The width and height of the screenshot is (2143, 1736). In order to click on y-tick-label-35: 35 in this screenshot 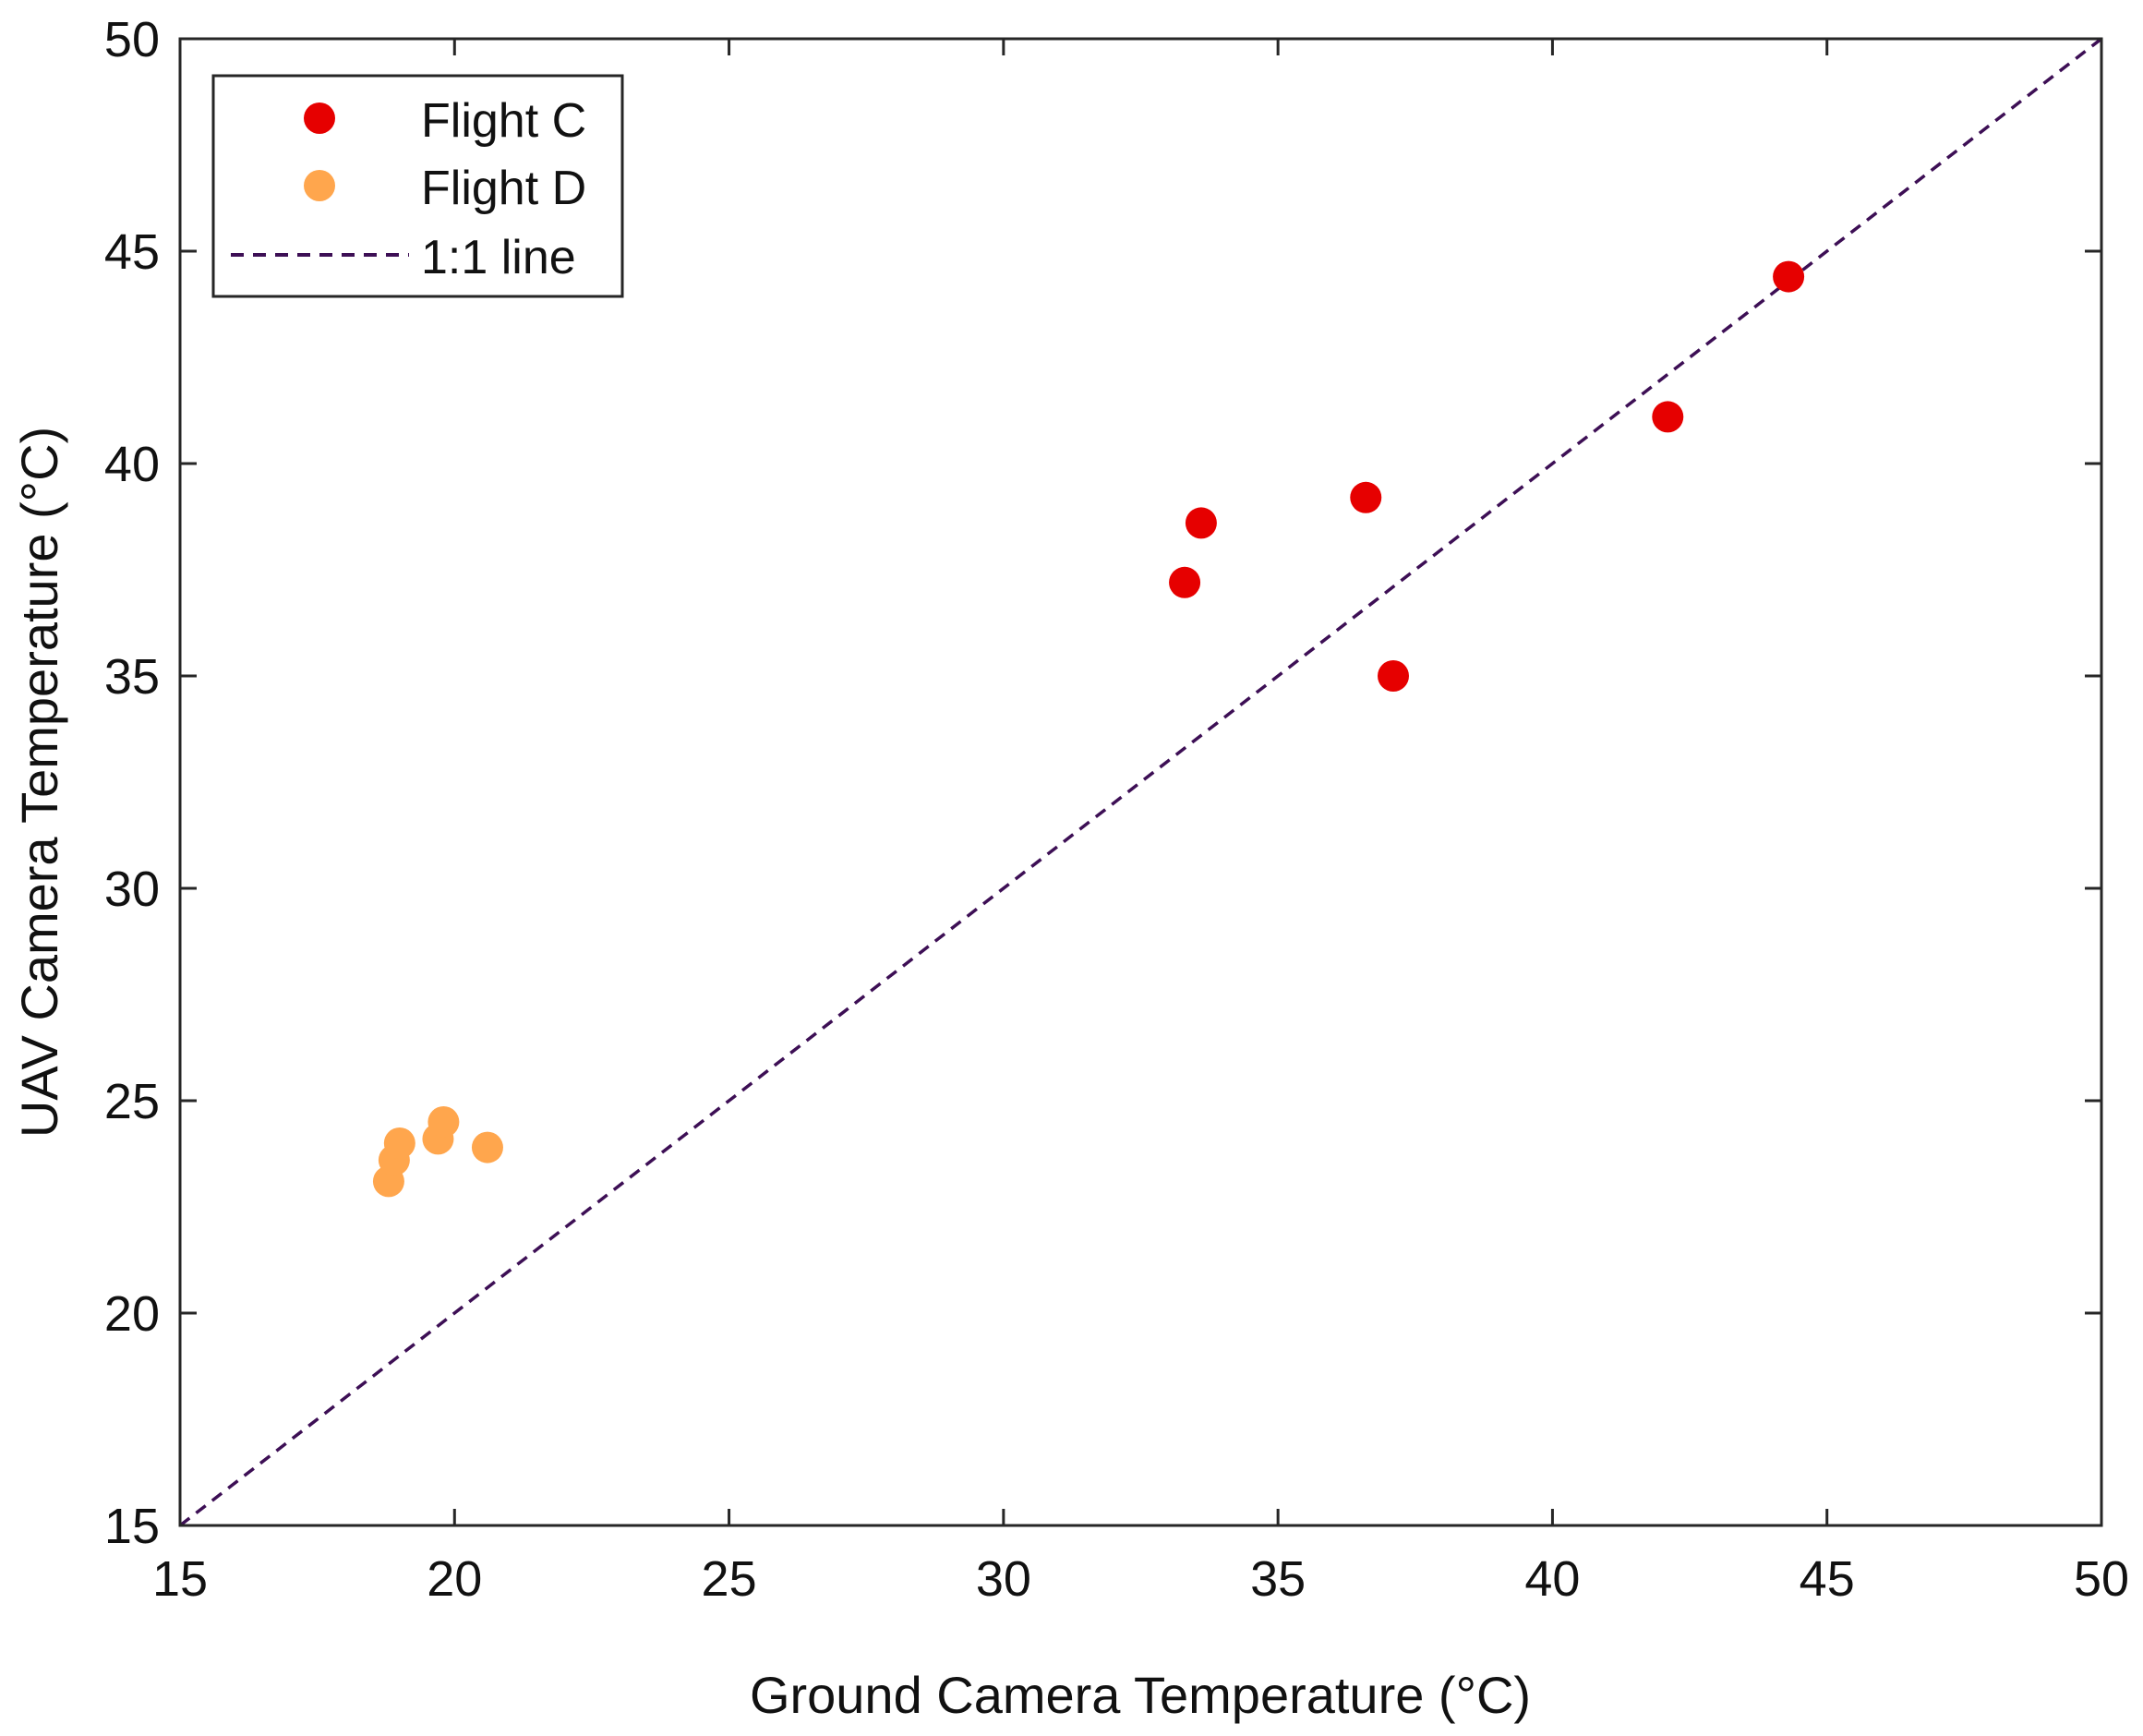, I will do `click(132, 677)`.